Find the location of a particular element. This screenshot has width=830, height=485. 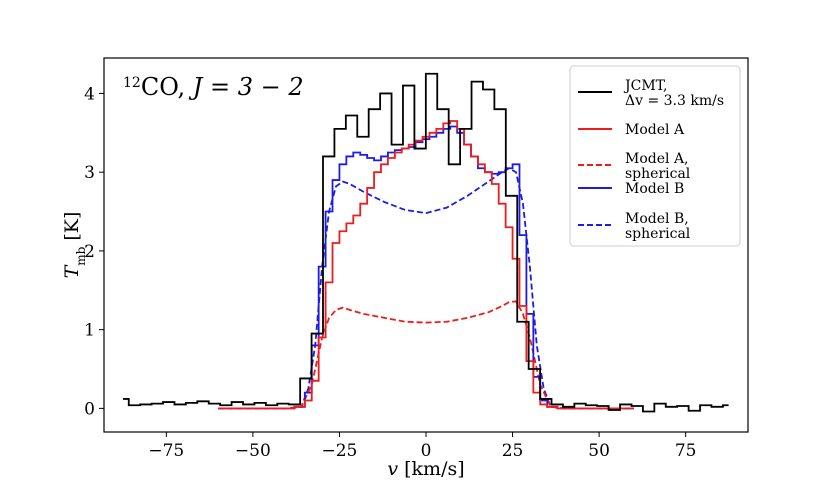

x-axis-label: v [km/s] is located at coordinates (425, 469).